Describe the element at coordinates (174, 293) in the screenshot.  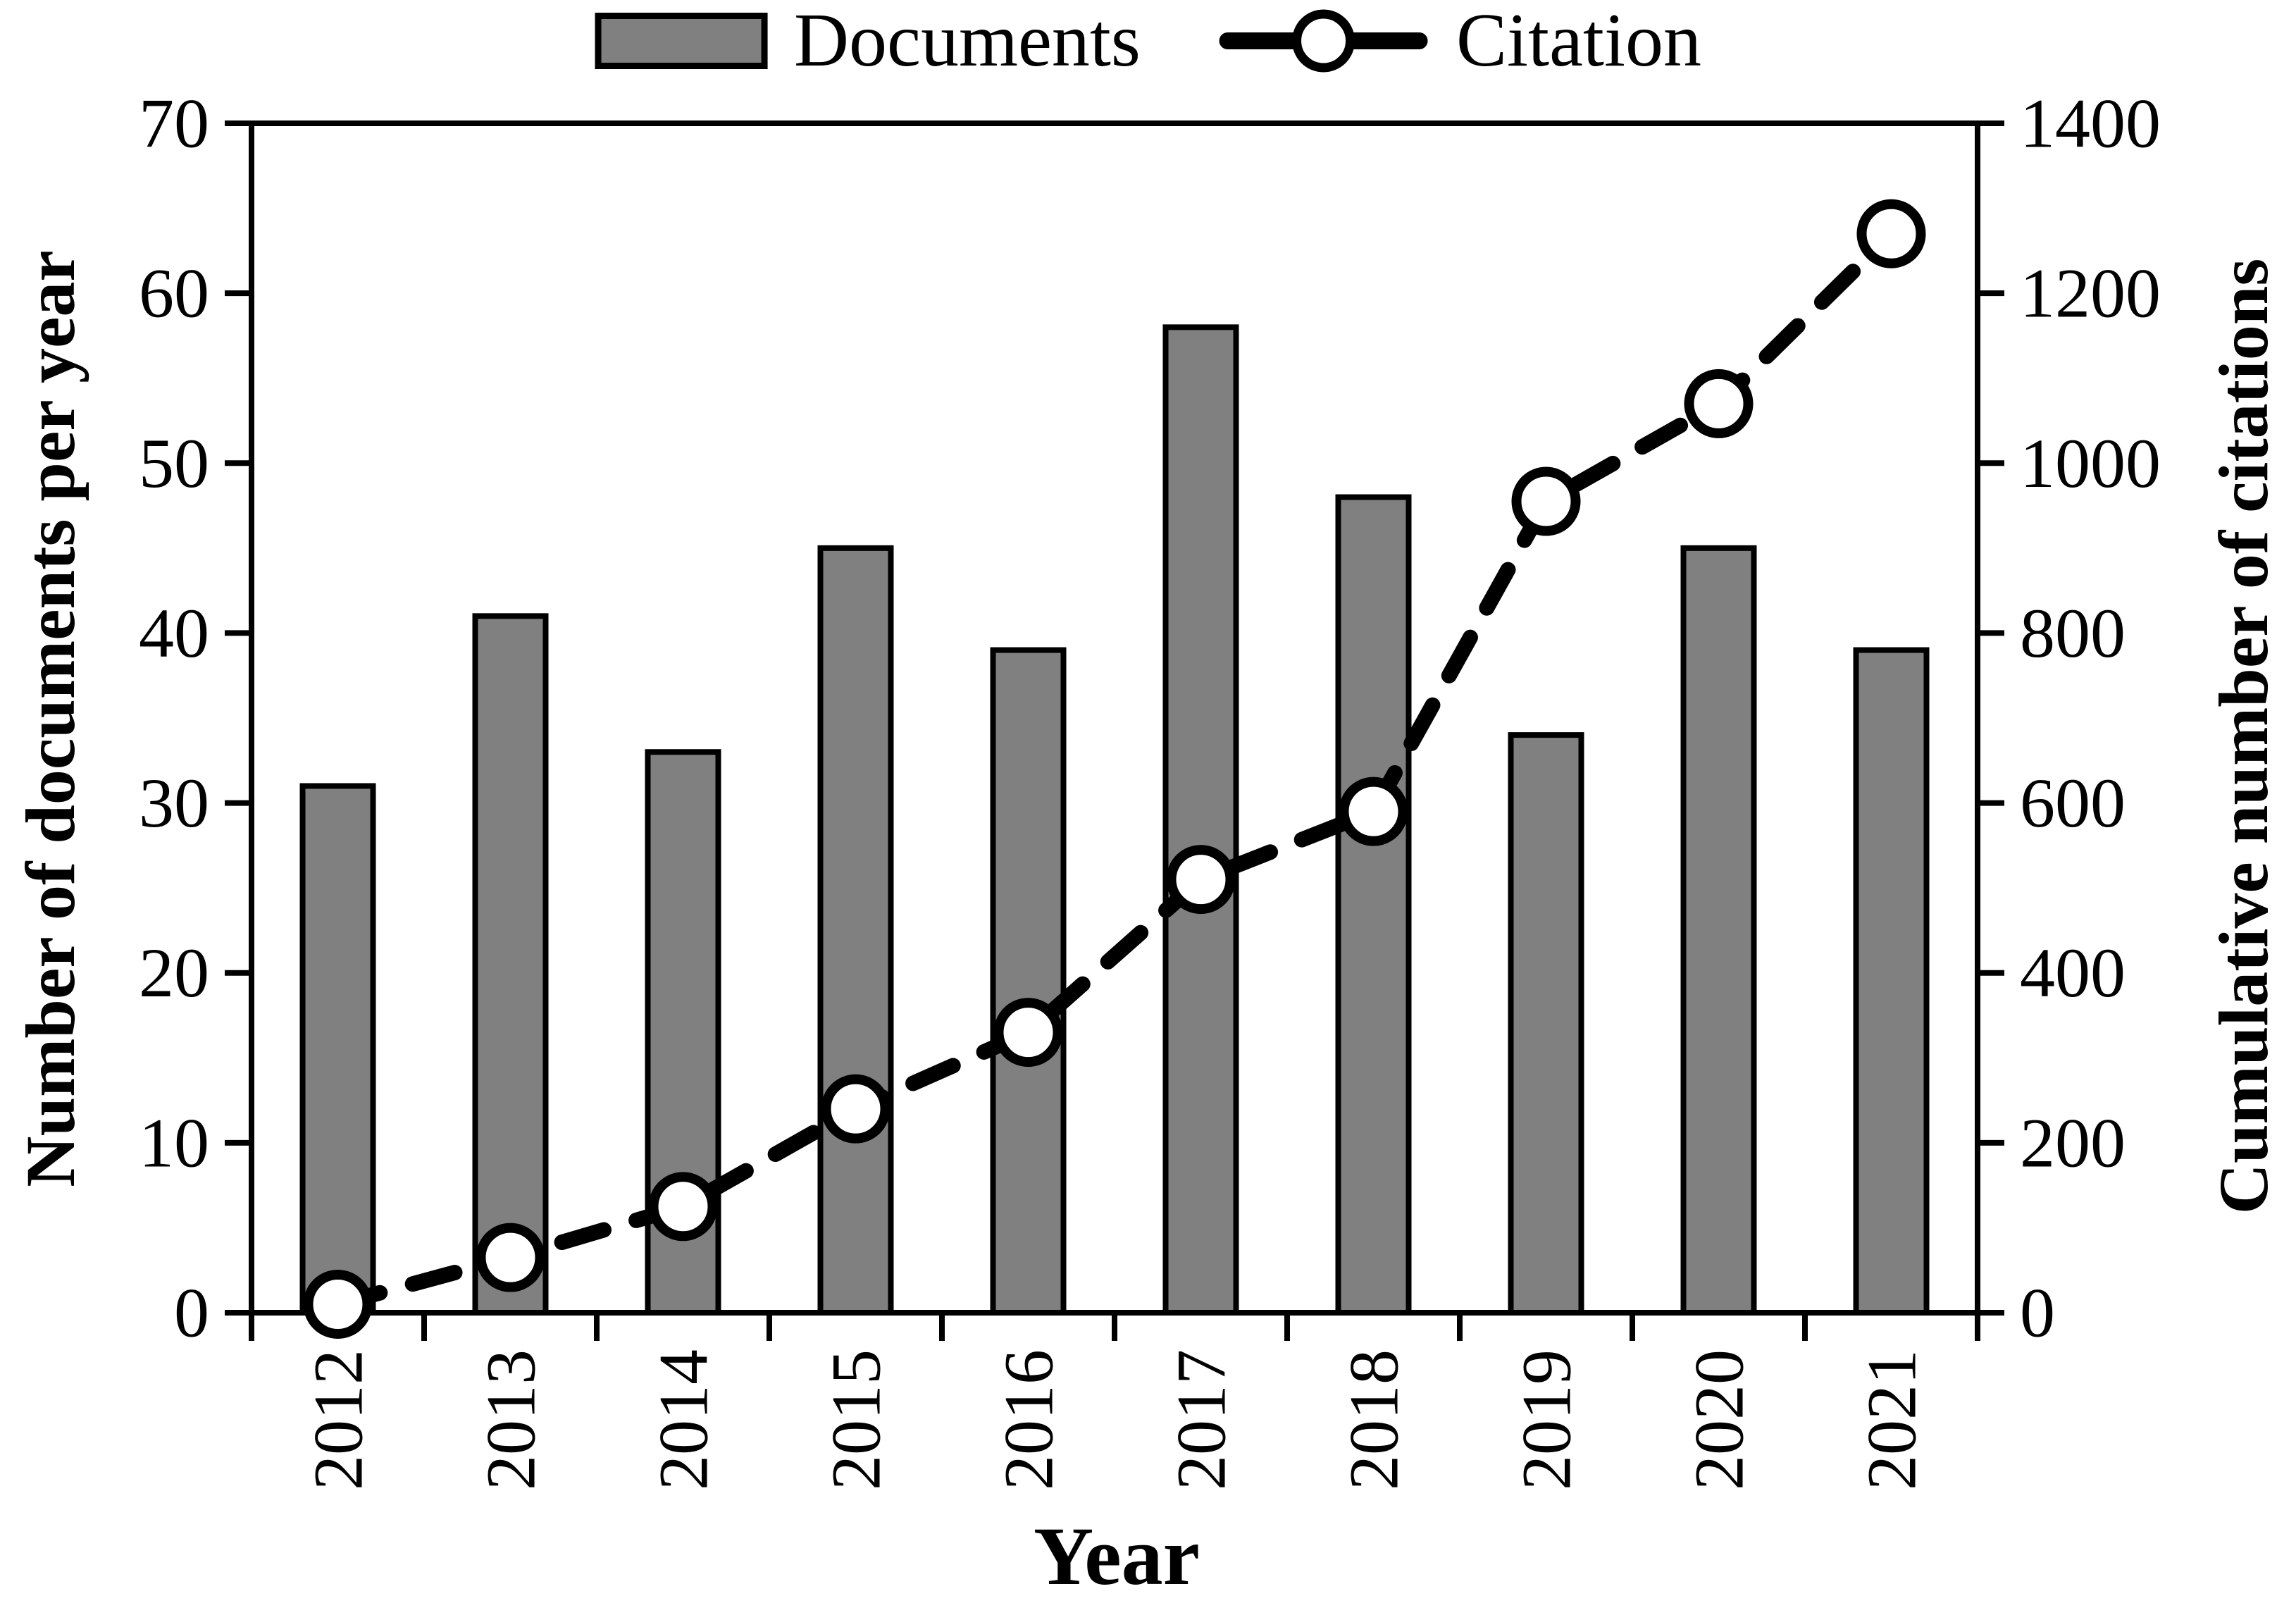
I see `left-axis-tick-label: 60` at that location.